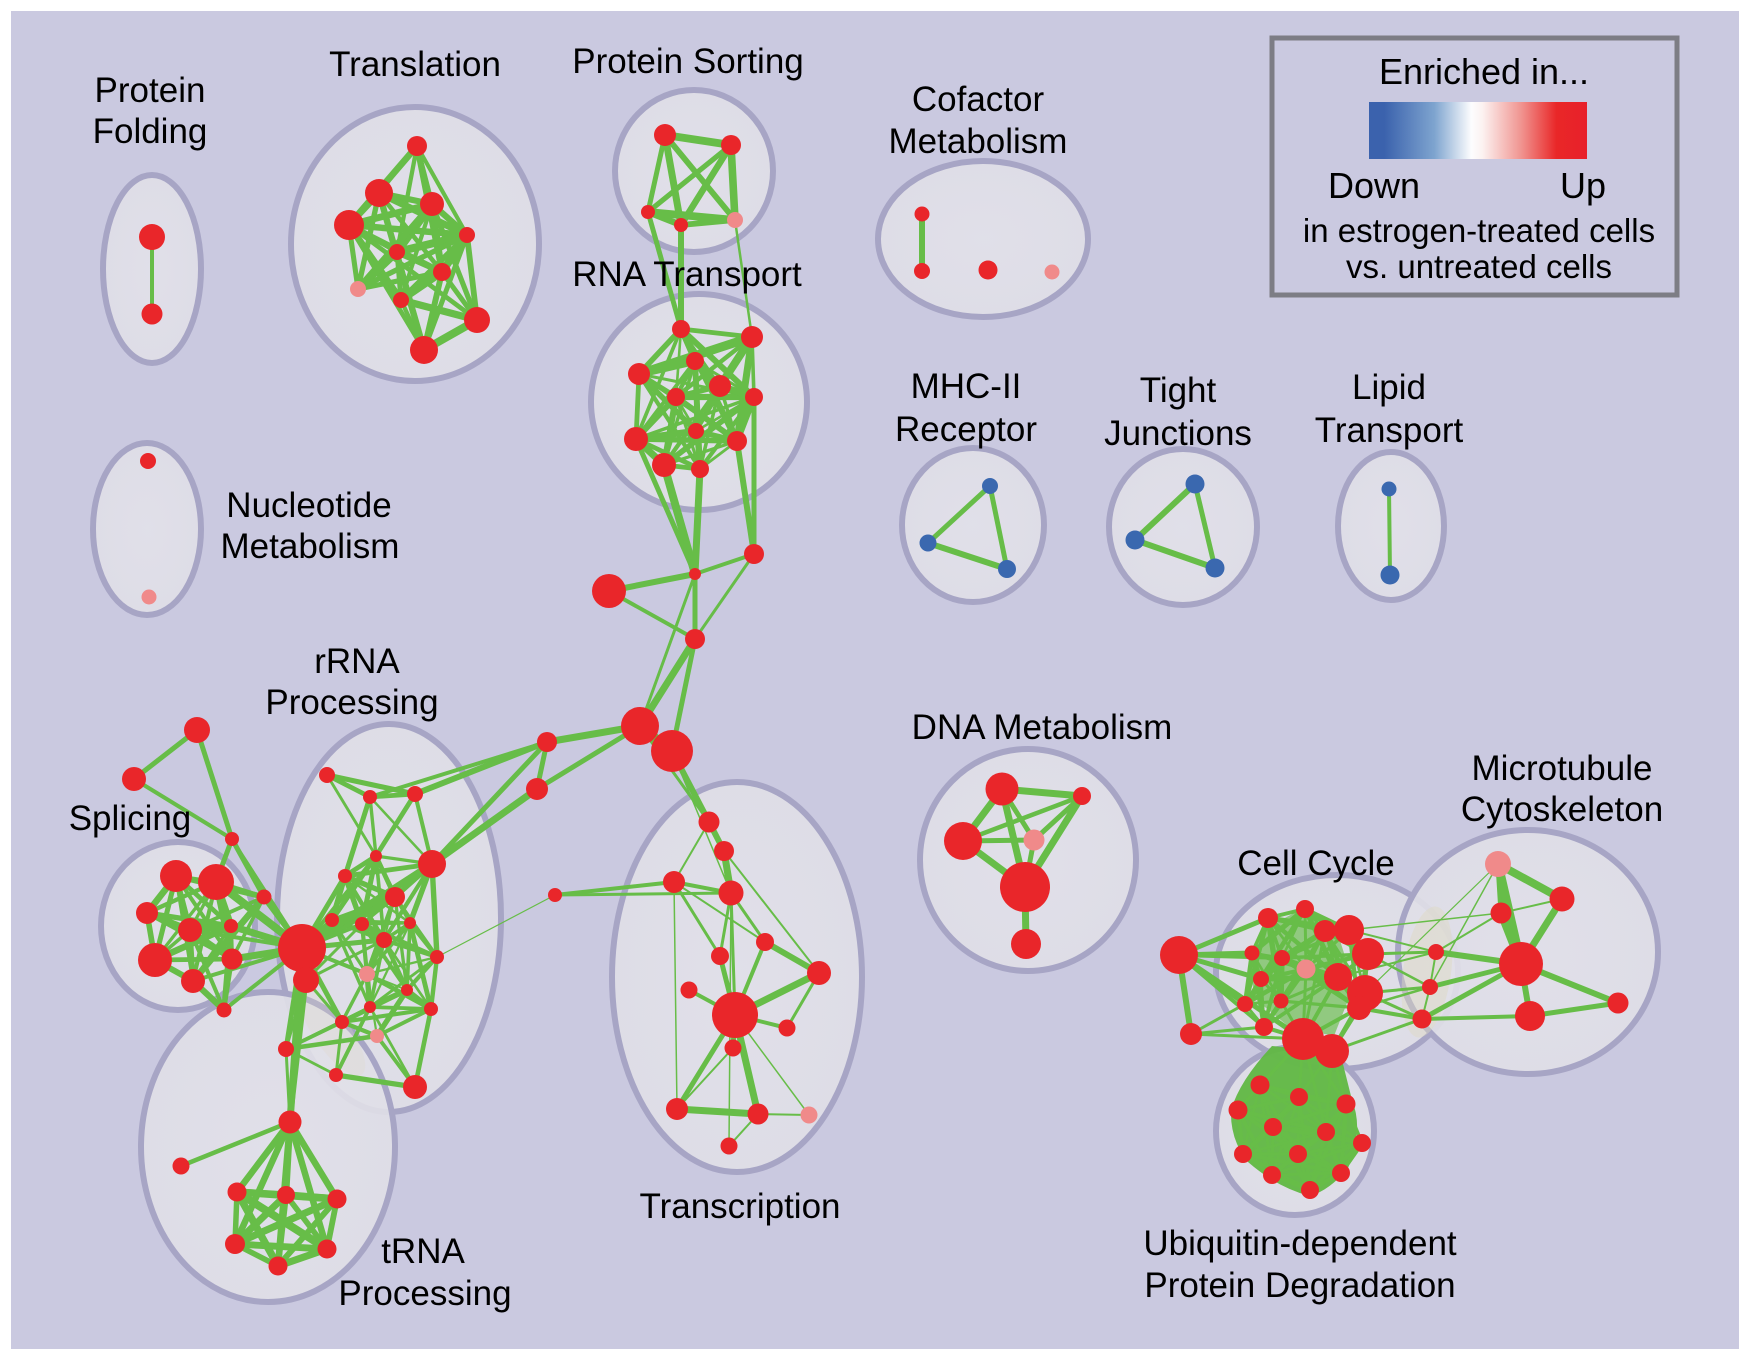 The image size is (1750, 1360). Describe the element at coordinates (150, 90) in the screenshot. I see `svg-text: Protein` at that location.